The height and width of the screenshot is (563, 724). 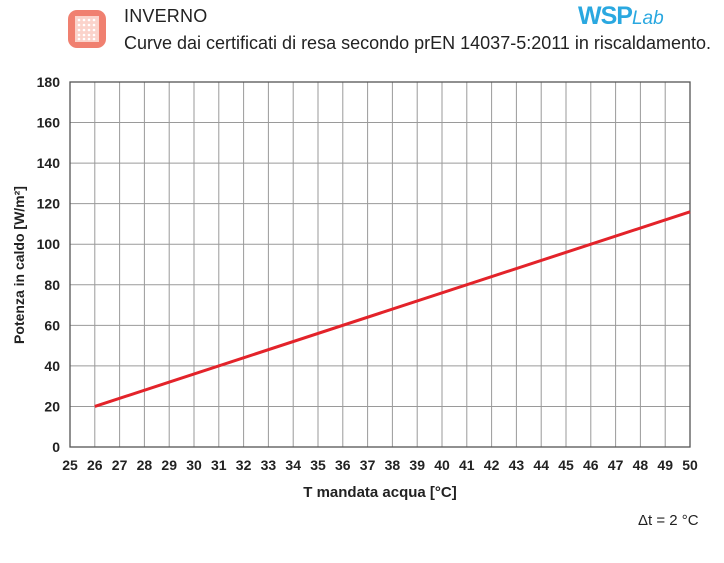 I want to click on x-tick-label: 30, so click(x=194, y=465).